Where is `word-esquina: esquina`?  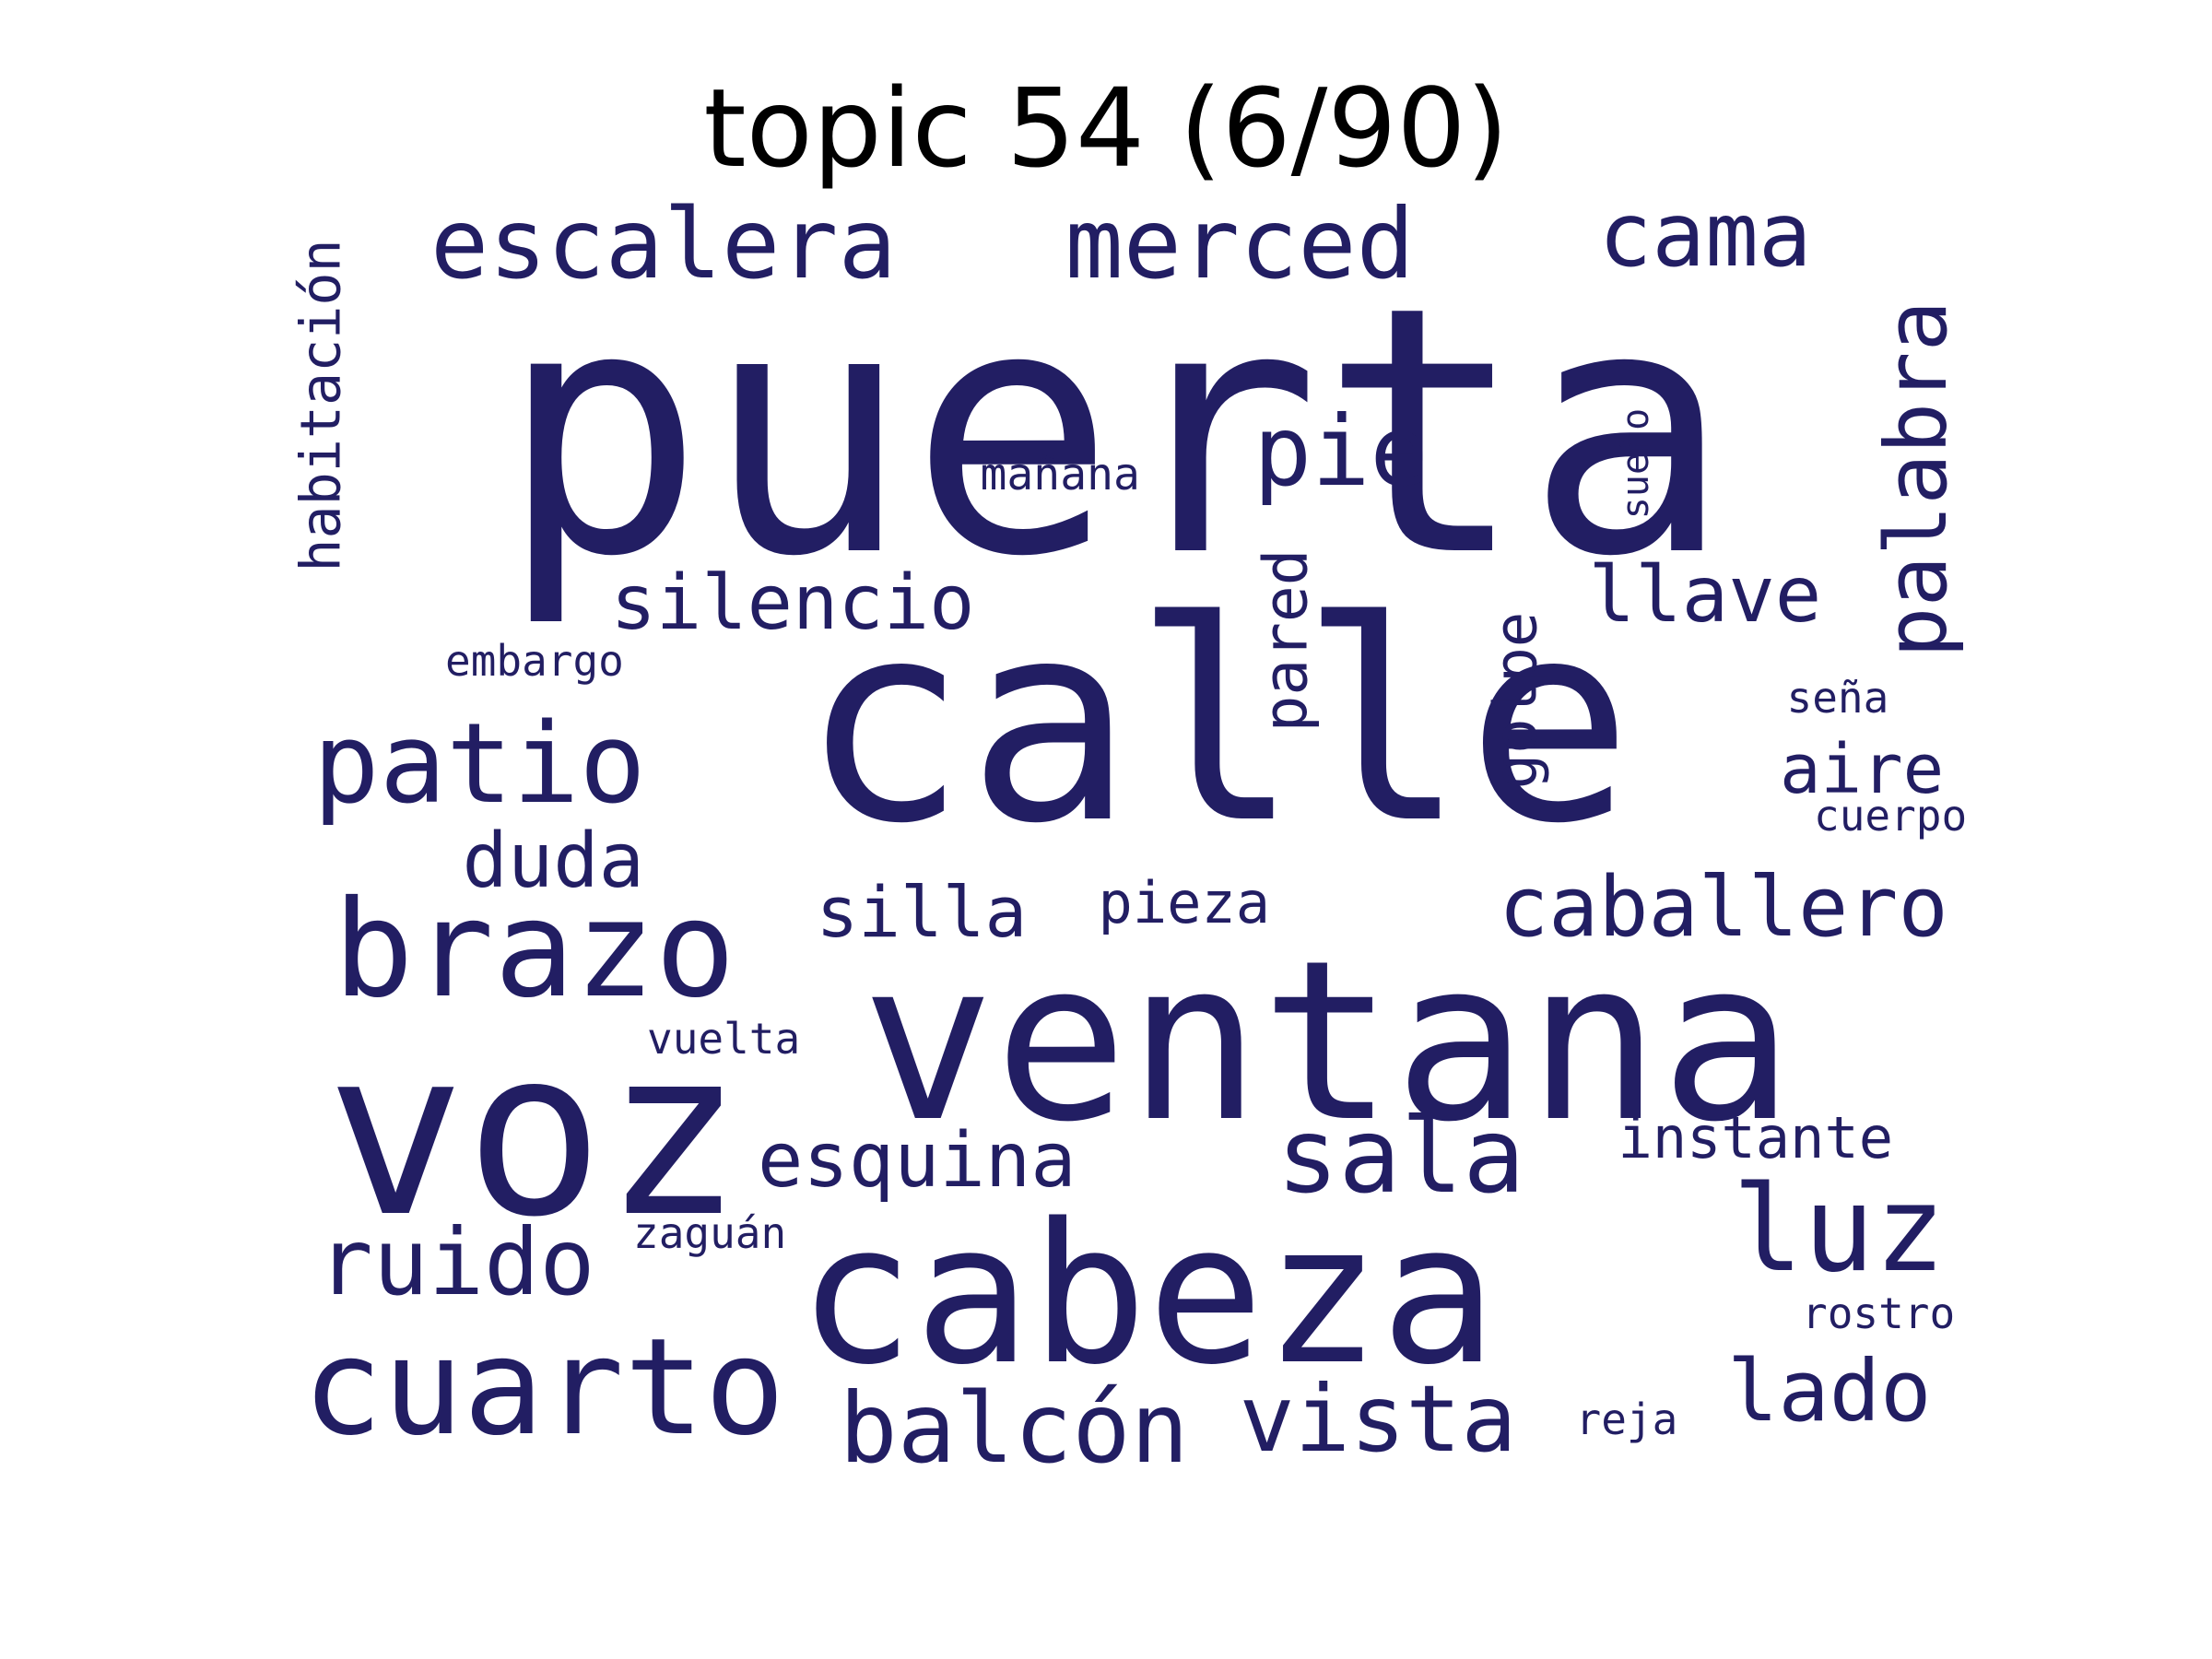
word-esquina: esquina is located at coordinates (917, 1161).